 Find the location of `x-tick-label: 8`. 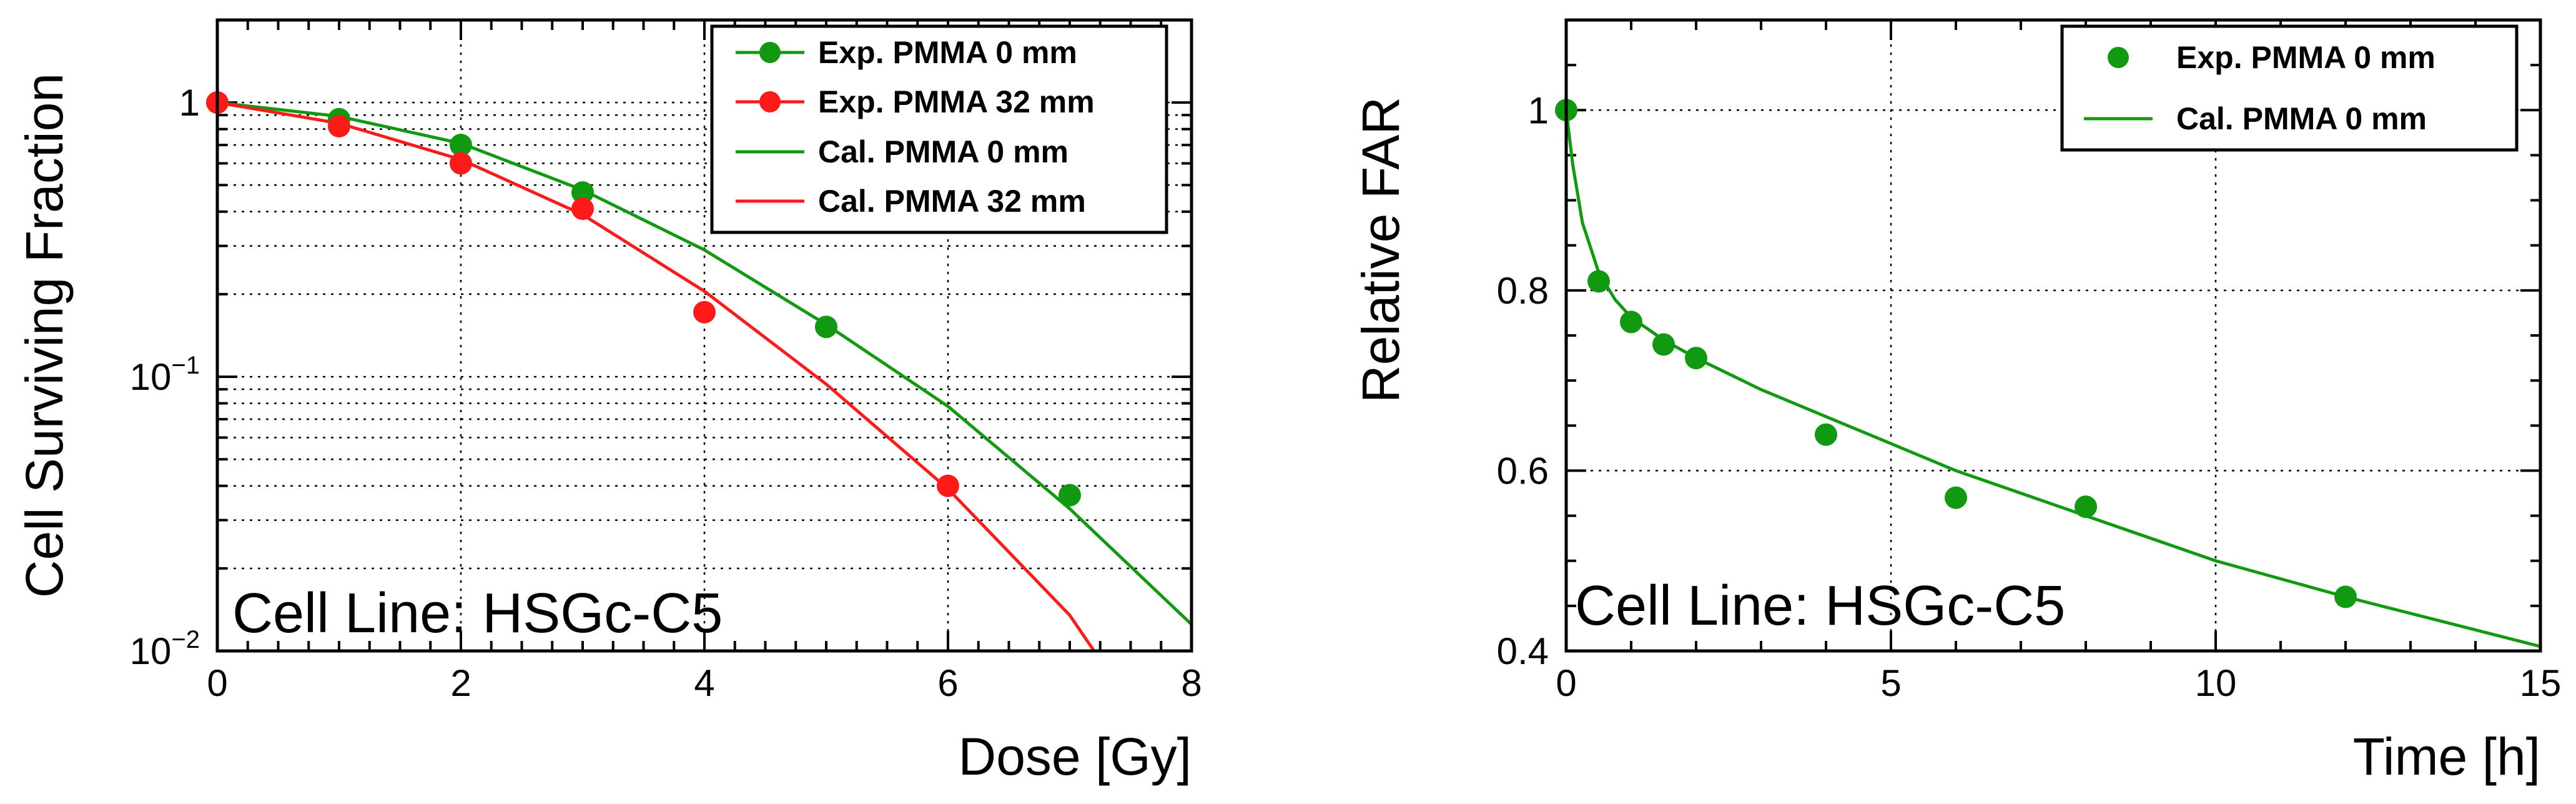

x-tick-label: 8 is located at coordinates (1191, 683).